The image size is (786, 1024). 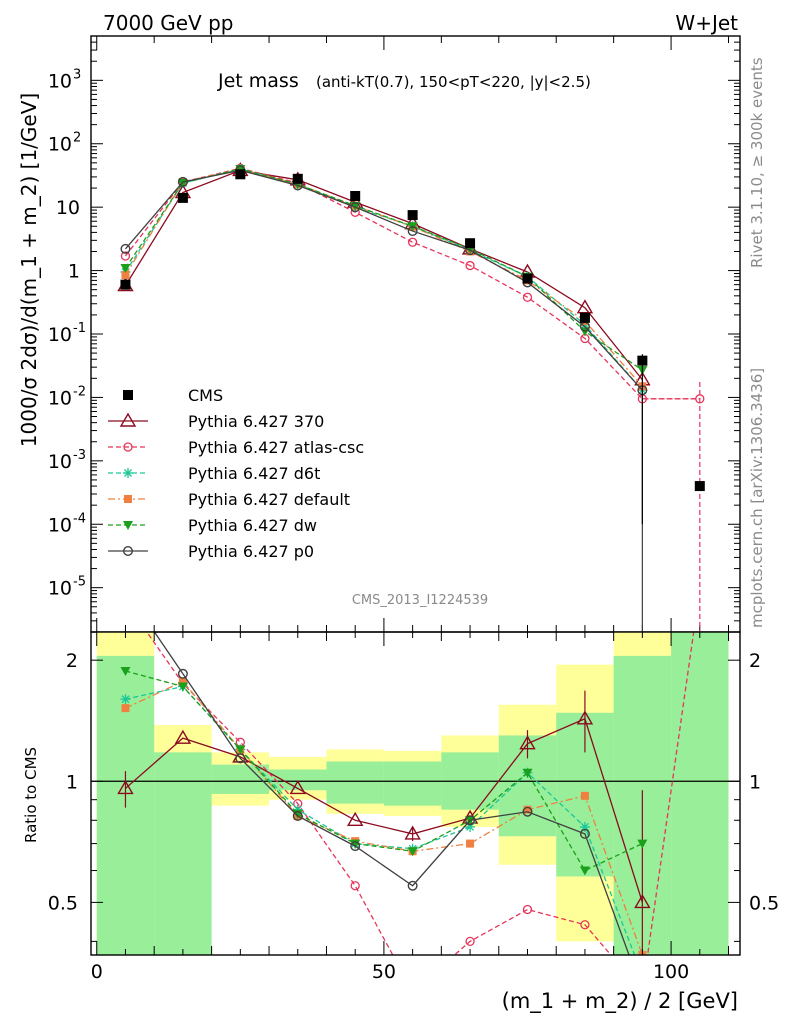 What do you see at coordinates (384, 972) in the screenshot?
I see `ratio-x-tick-label: 50` at bounding box center [384, 972].